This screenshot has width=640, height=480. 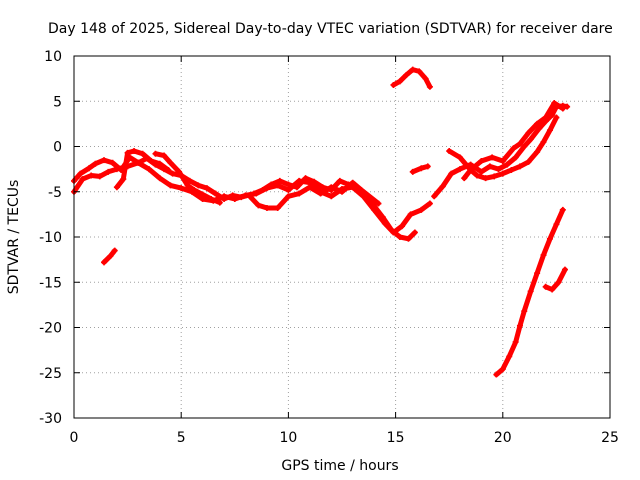 I want to click on series-short-segment, so click(x=109, y=256).